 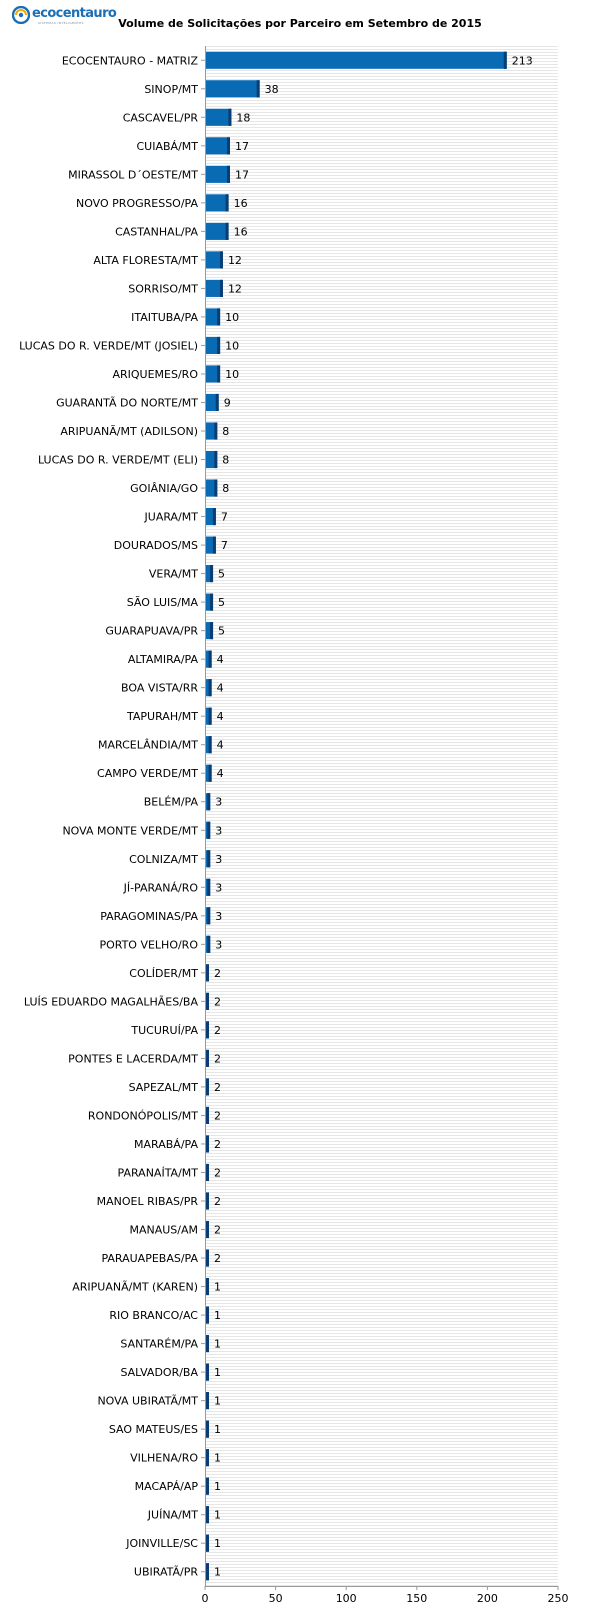 What do you see at coordinates (148, 745) in the screenshot?
I see `category-label: MARCELÂNDIA/MT` at bounding box center [148, 745].